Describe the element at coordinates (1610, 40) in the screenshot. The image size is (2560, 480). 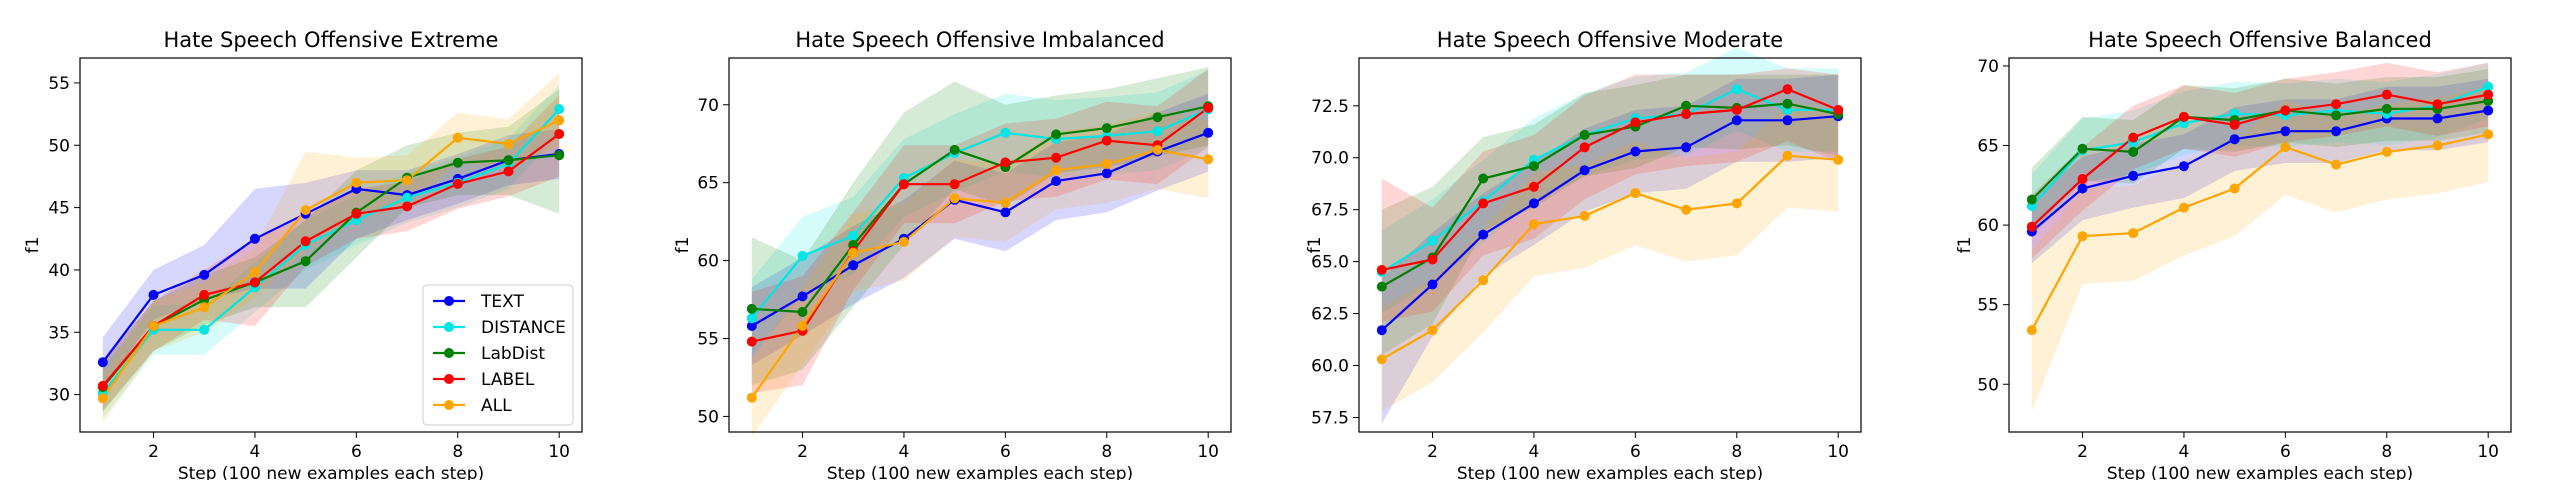
I see `chart-title: Hate Speech Offensive Moderate` at that location.